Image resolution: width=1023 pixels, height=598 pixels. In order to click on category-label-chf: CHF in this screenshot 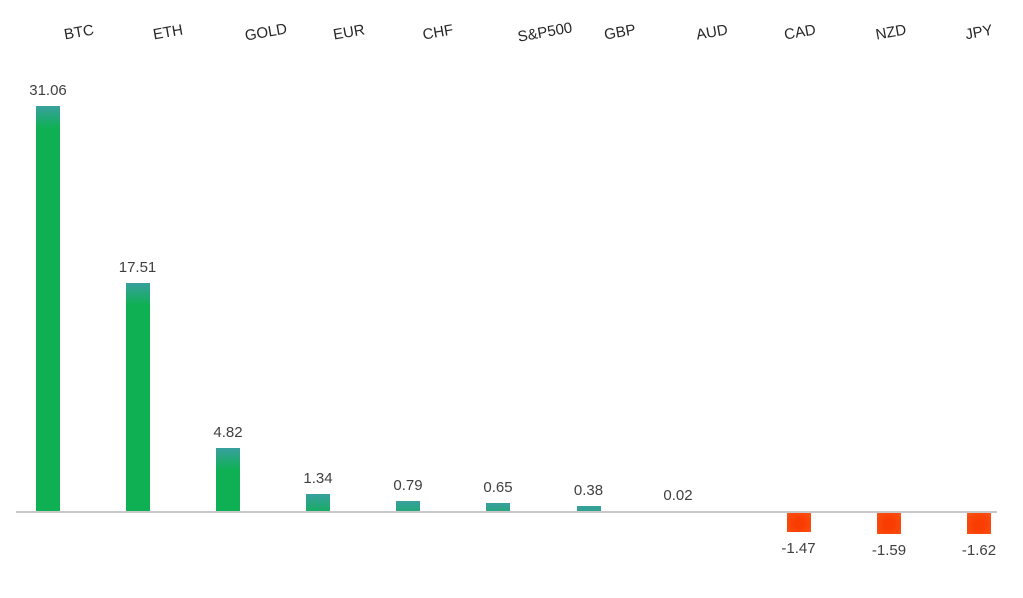, I will do `click(438, 32)`.